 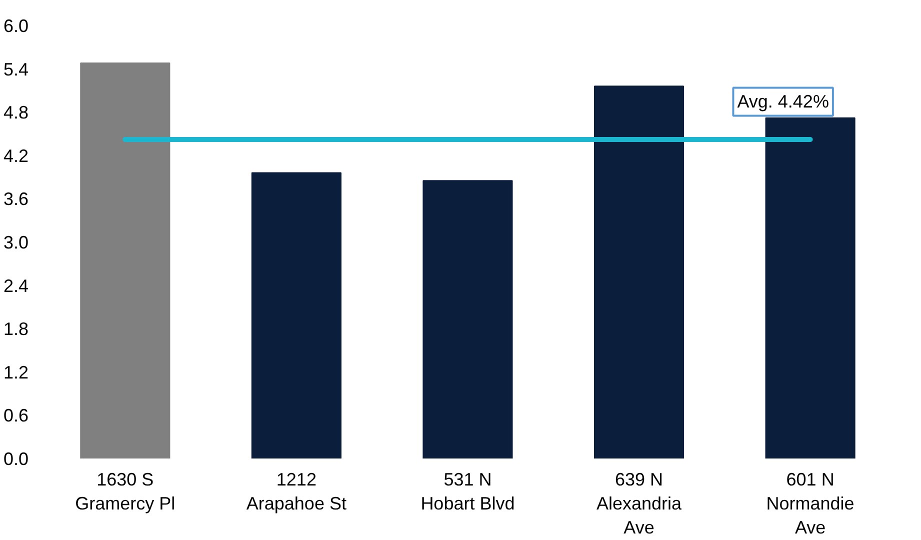 What do you see at coordinates (783, 102) in the screenshot?
I see `ref-line-label: Avg. 4.42%` at bounding box center [783, 102].